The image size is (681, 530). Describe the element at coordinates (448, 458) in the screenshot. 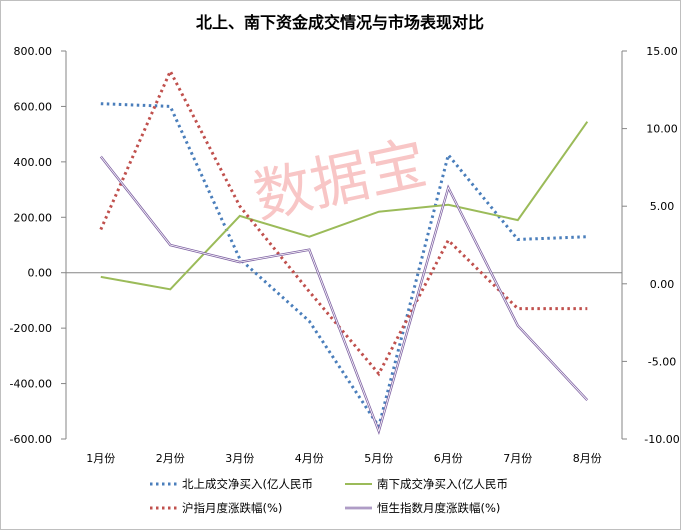

I see `x-tick-label: 6月份` at that location.